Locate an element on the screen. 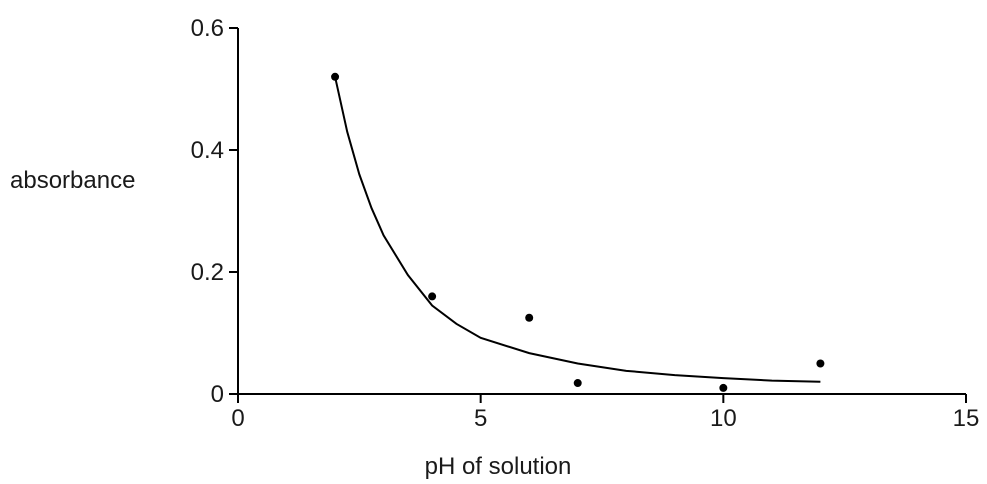  x-tick-label: 10 is located at coordinates (723, 418).